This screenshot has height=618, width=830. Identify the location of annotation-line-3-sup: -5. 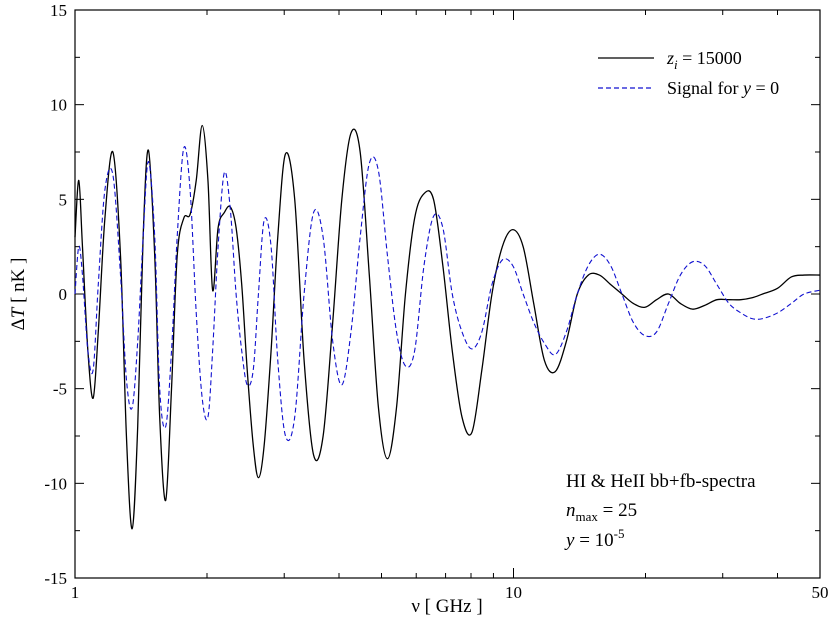
(619, 533).